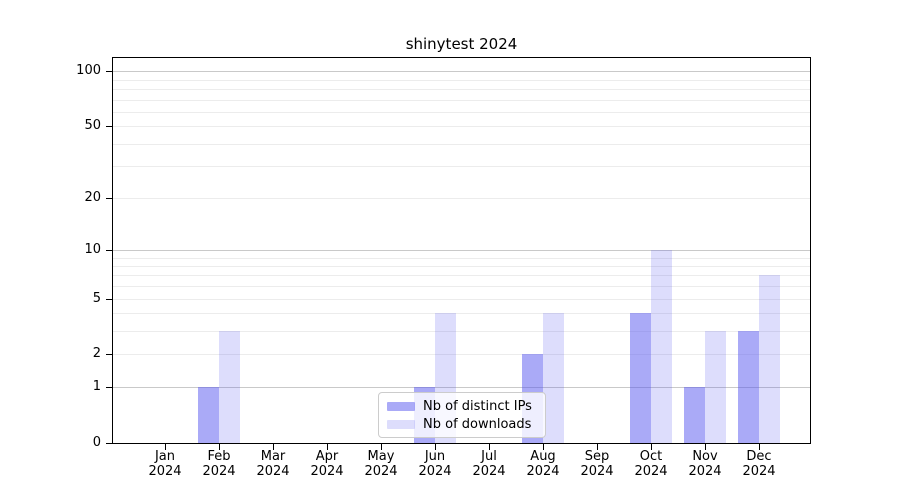 The height and width of the screenshot is (500, 900). I want to click on y-tick-label: 1, so click(96, 387).